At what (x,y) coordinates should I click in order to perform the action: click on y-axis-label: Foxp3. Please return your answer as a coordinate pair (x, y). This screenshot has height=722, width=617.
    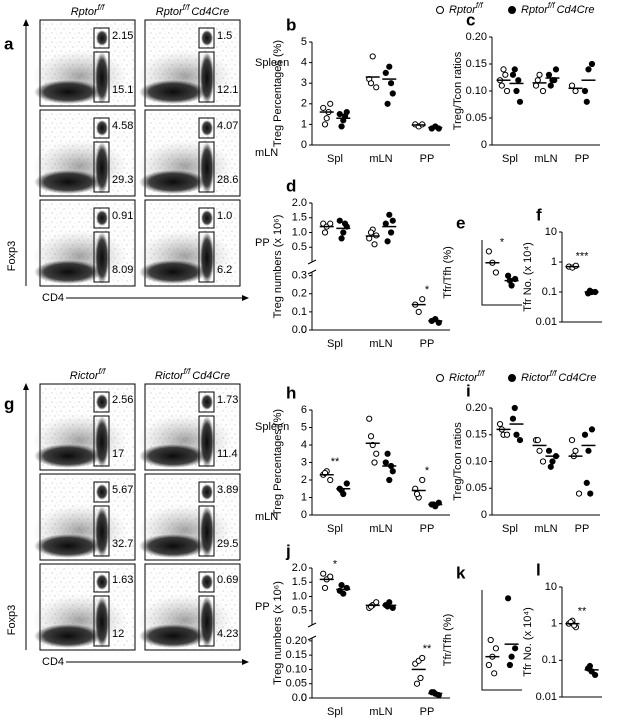
    Looking at the image, I should click on (12, 620).